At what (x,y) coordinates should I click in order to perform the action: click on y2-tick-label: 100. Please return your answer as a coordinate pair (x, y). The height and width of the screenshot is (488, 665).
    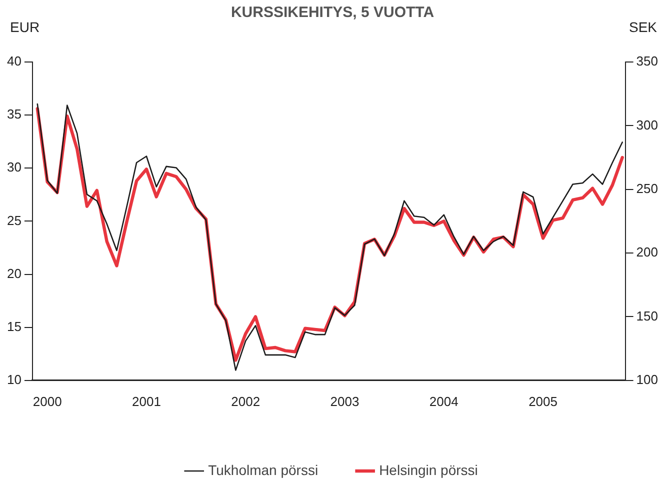
    Looking at the image, I should click on (647, 379).